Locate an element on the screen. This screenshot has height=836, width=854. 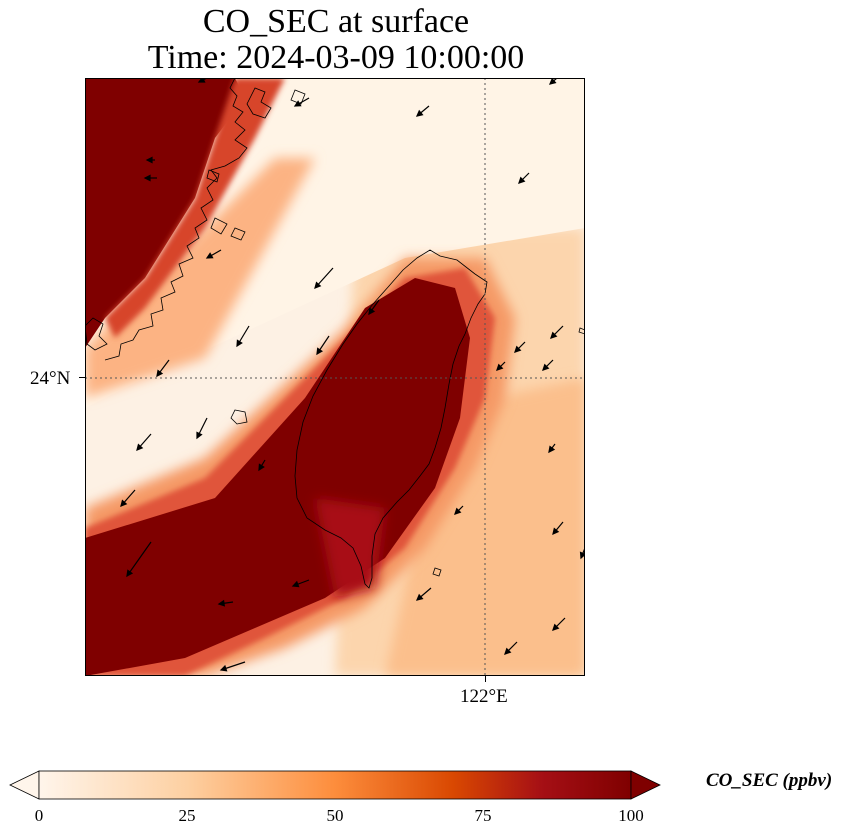
wind-arrow is located at coordinates (139, 559).